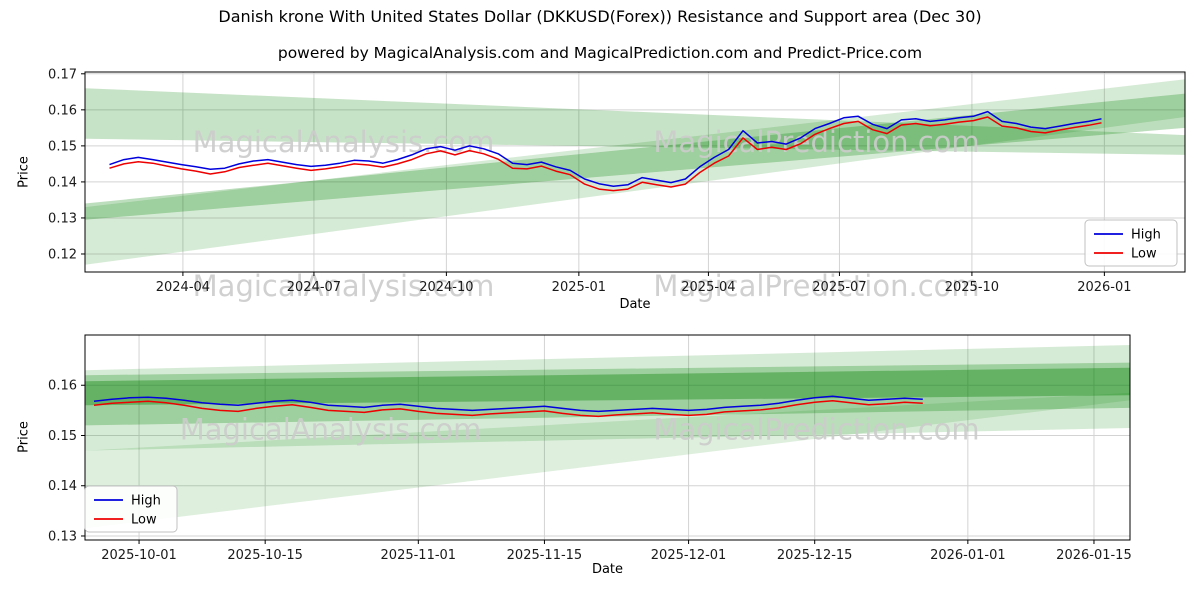 The image size is (1200, 600). What do you see at coordinates (183, 287) in the screenshot?
I see `svg-text: 2024-04` at bounding box center [183, 287].